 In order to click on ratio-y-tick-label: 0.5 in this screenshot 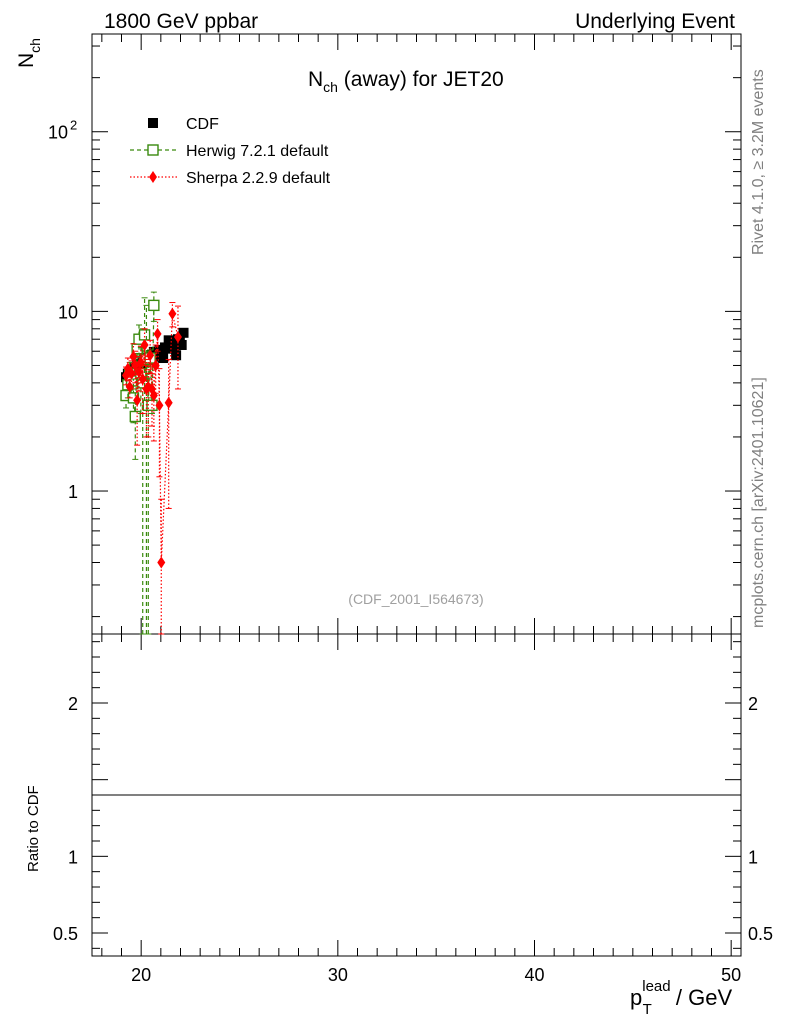, I will do `click(65, 934)`.